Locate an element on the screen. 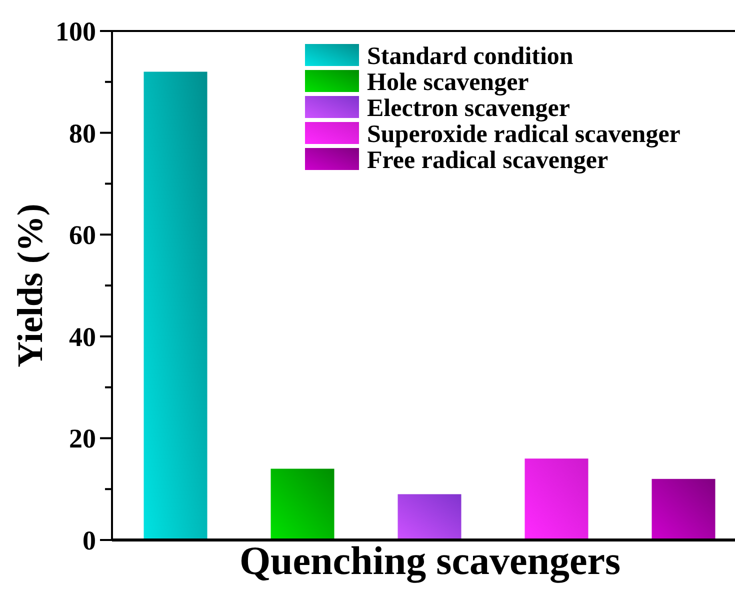 Image resolution: width=735 pixels, height=590 pixels. y-tick-label: 100 is located at coordinates (76, 31).